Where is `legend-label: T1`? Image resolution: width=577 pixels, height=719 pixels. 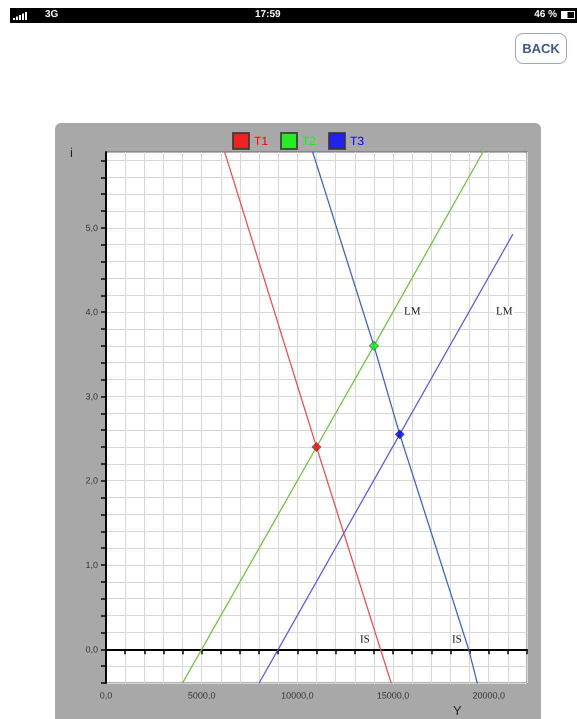 legend-label: T1 is located at coordinates (261, 141).